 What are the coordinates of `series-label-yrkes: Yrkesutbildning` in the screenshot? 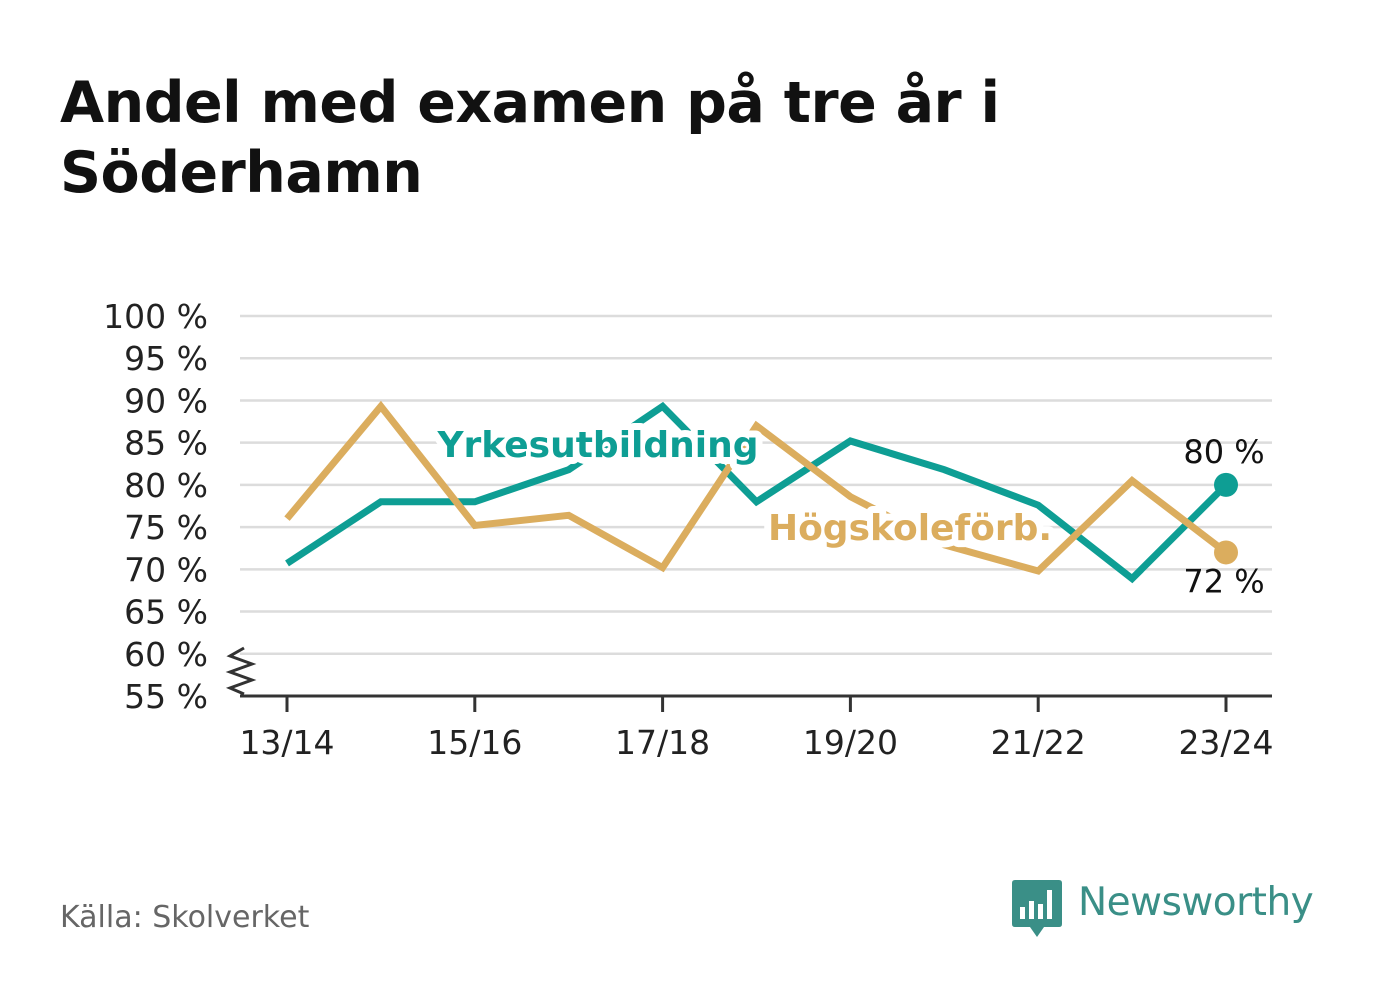 It's located at (597, 445).